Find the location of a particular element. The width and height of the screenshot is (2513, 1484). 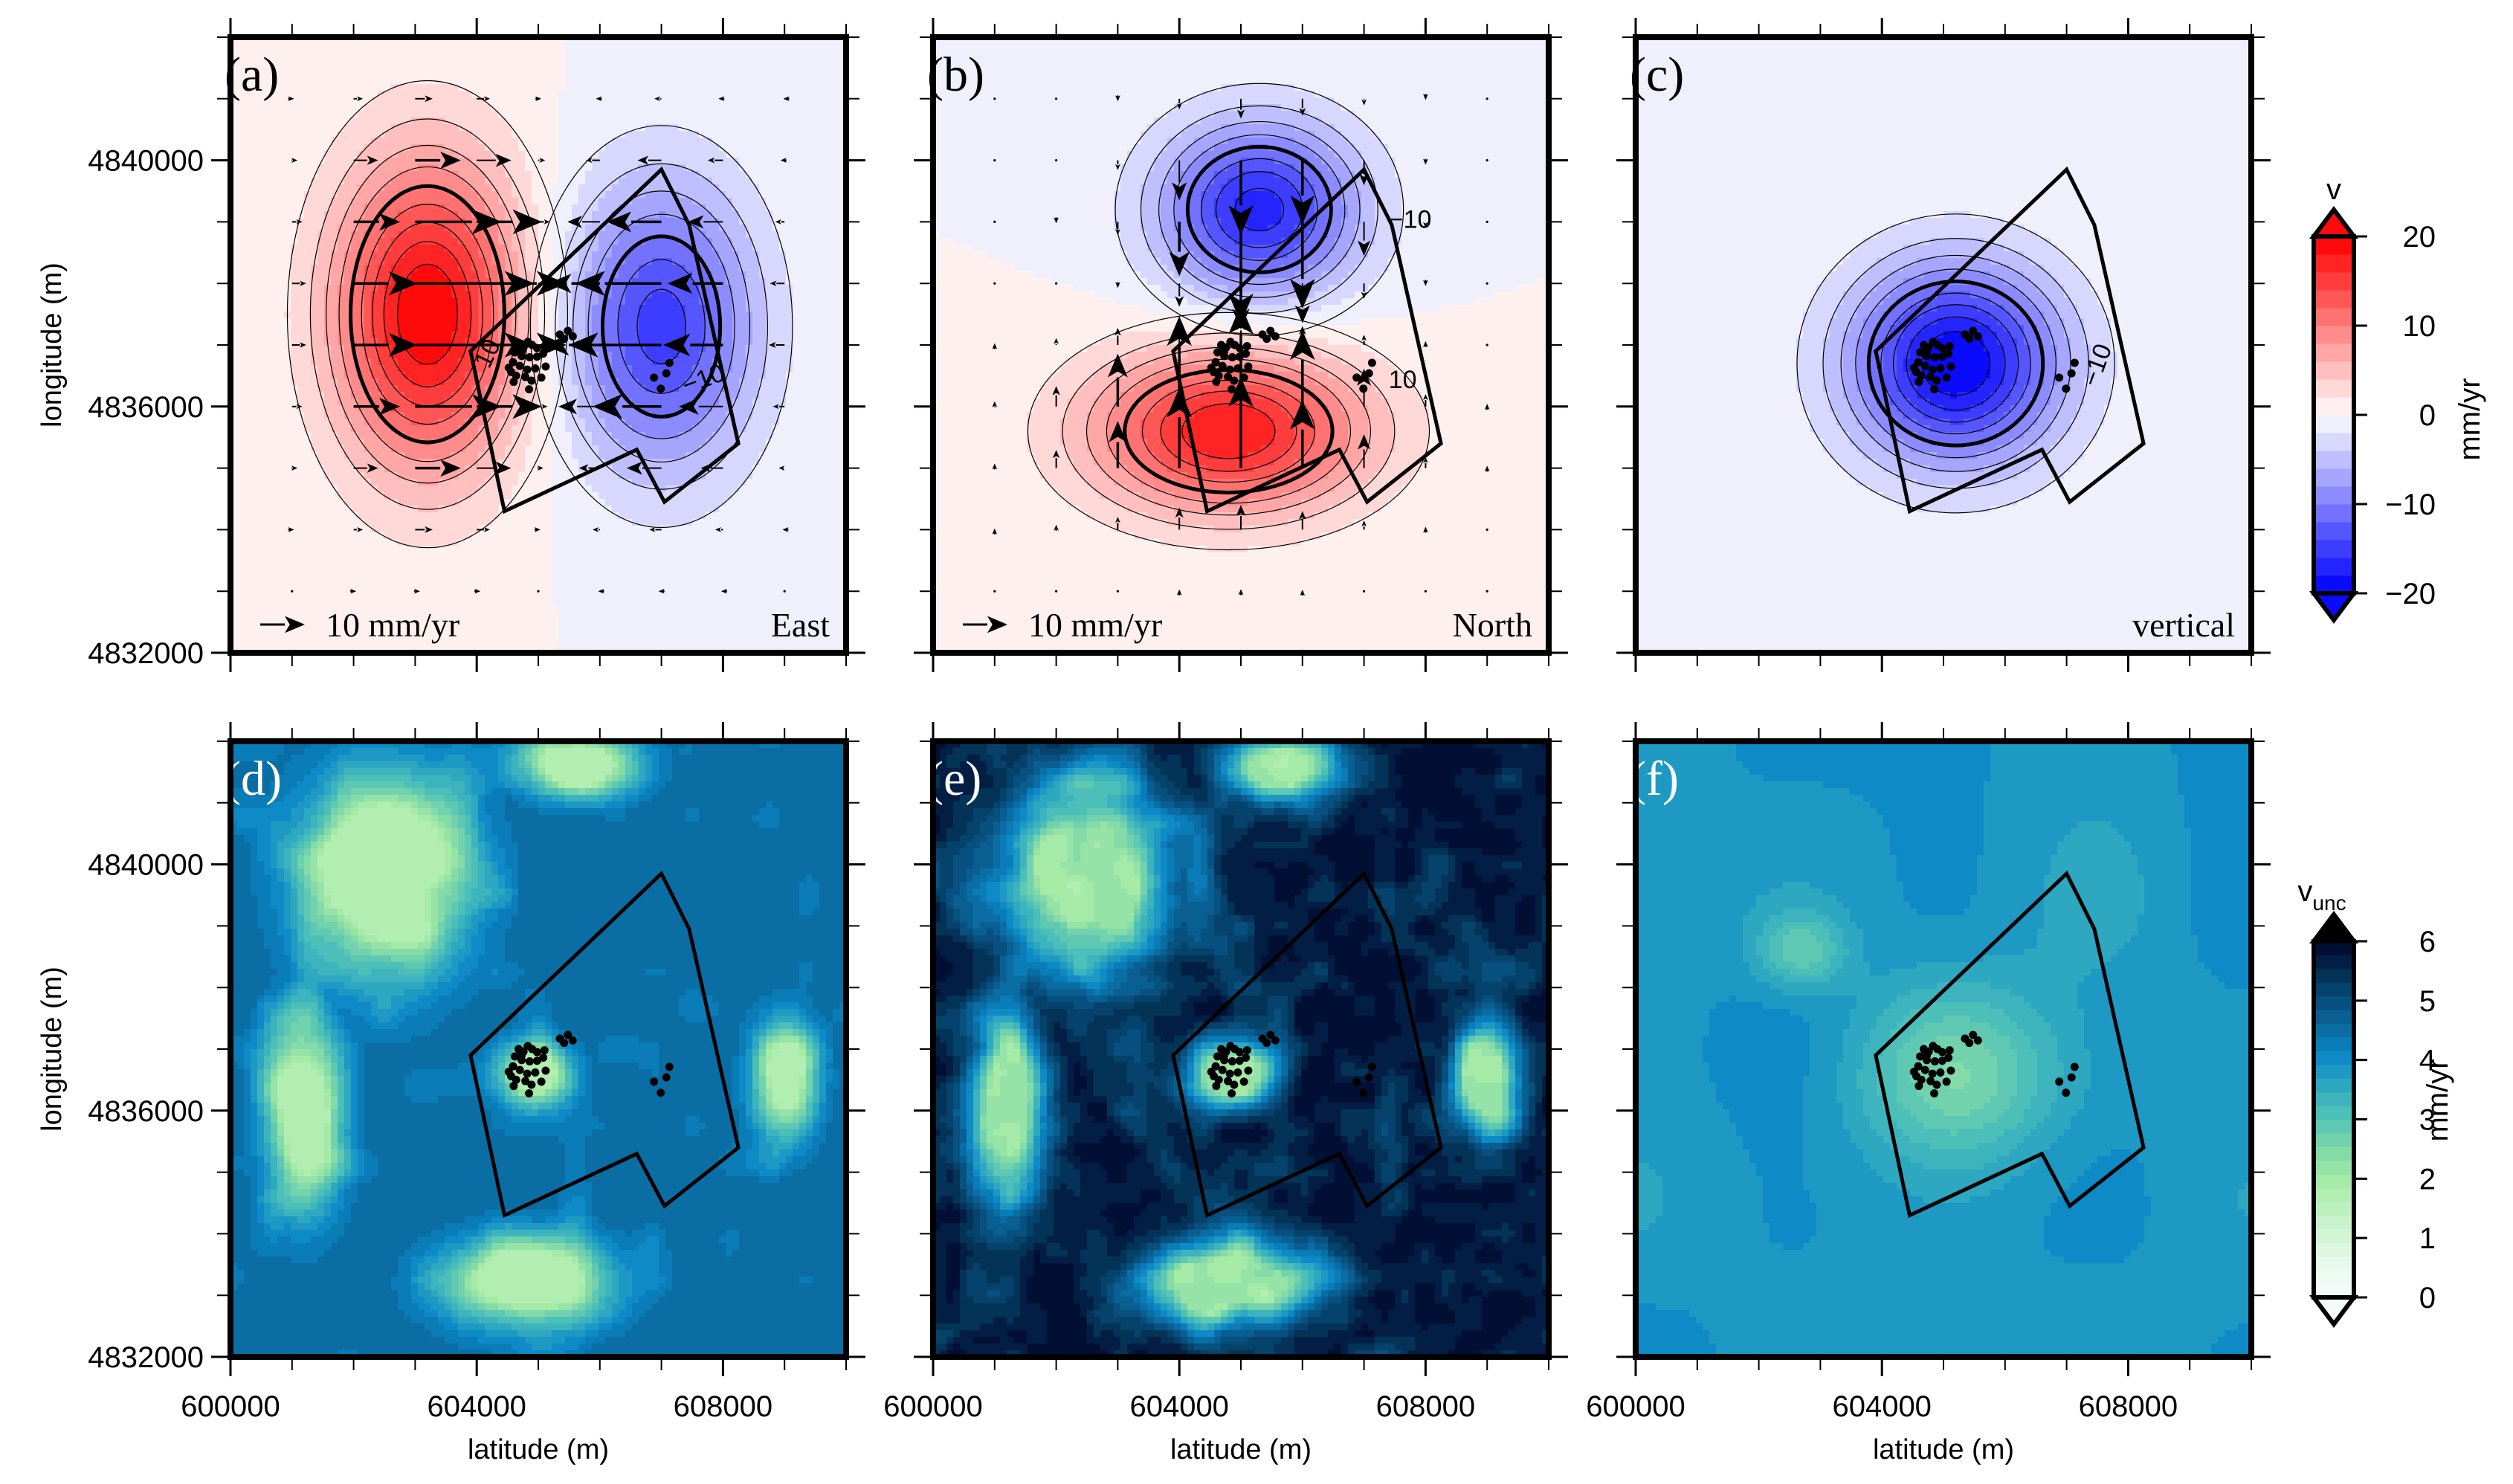

contour--4 is located at coordinates (1259, 209).